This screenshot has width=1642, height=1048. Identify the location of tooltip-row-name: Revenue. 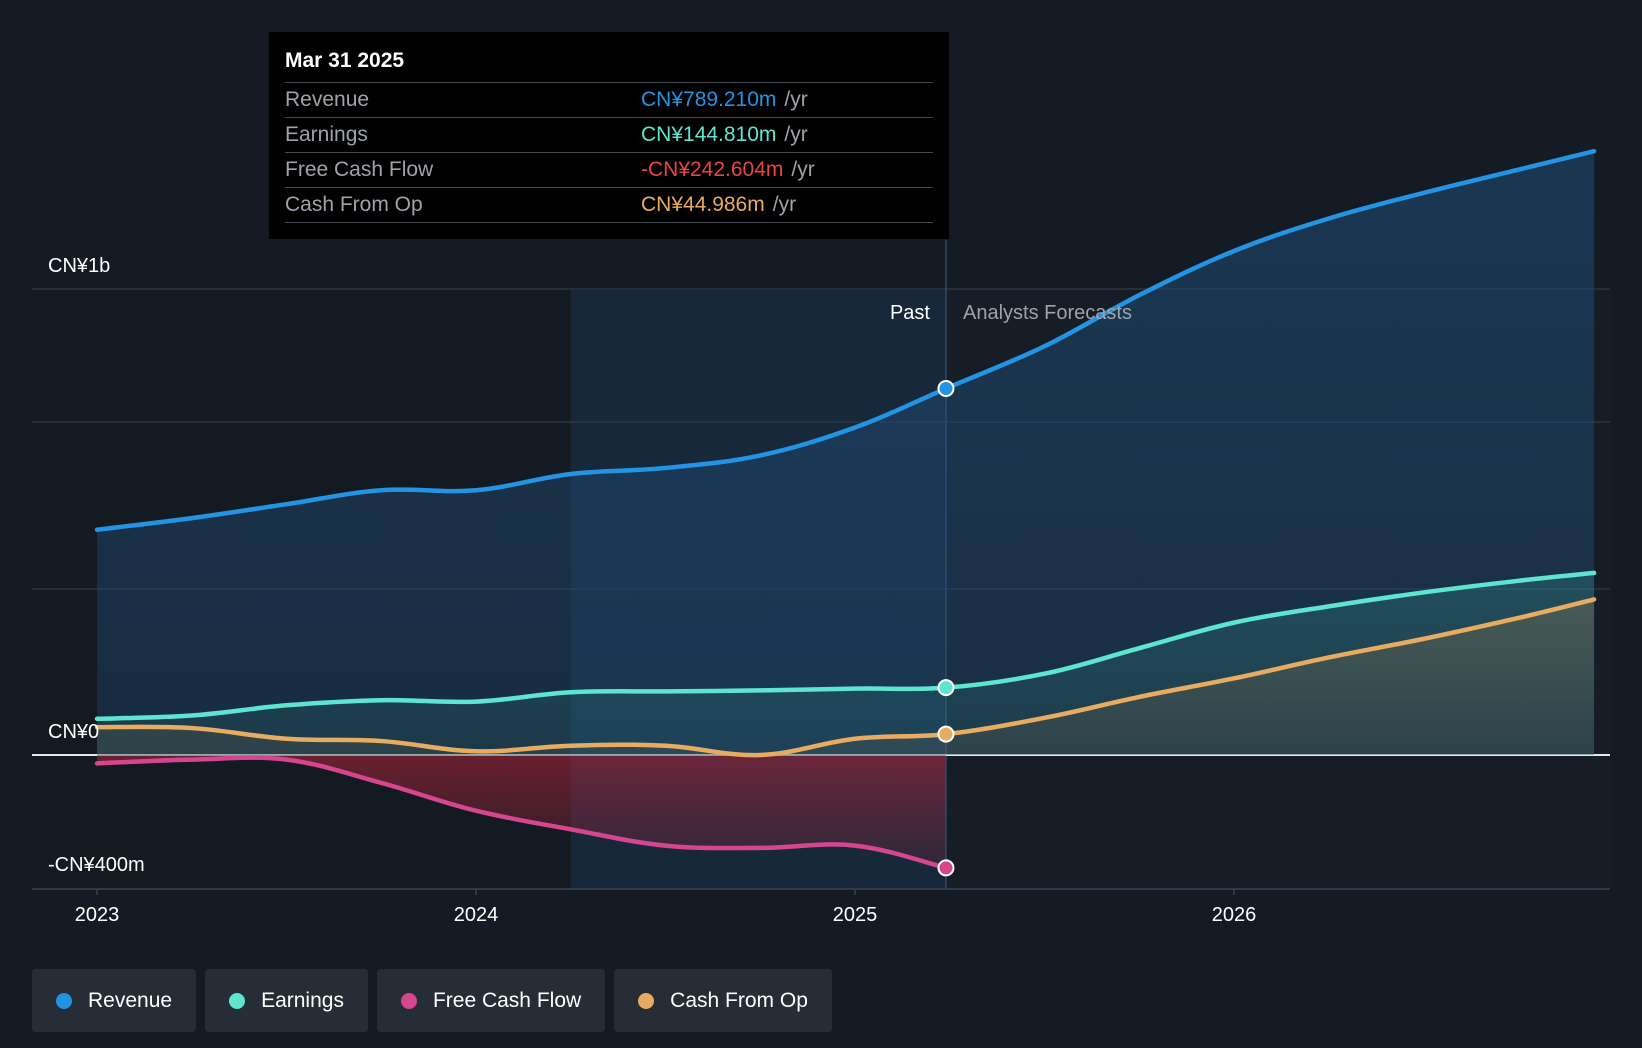
(327, 99).